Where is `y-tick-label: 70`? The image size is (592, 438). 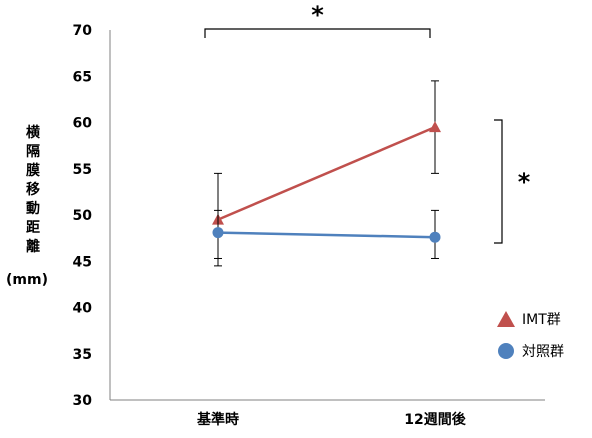
y-tick-label: 70 is located at coordinates (83, 31).